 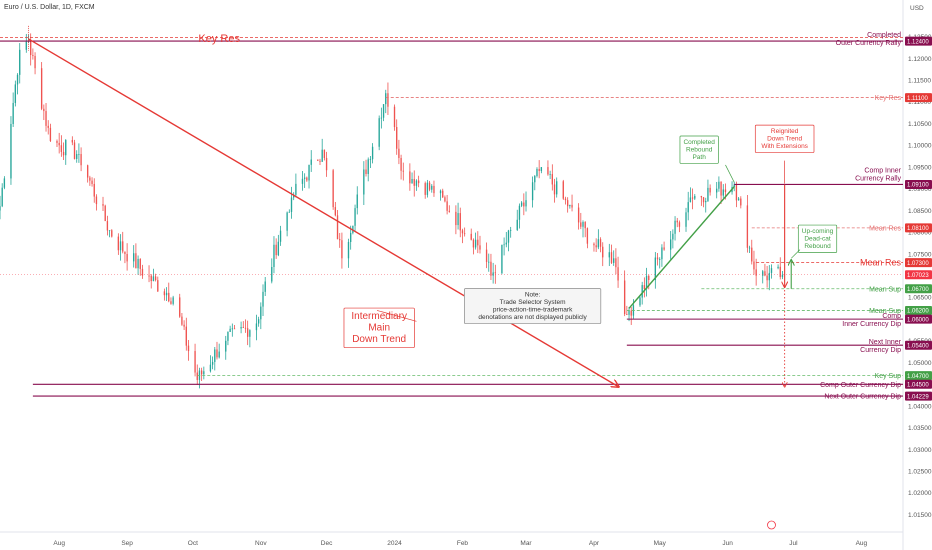 I want to click on completed-outer-currency-rally-price-tag-bg, so click(x=918, y=41).